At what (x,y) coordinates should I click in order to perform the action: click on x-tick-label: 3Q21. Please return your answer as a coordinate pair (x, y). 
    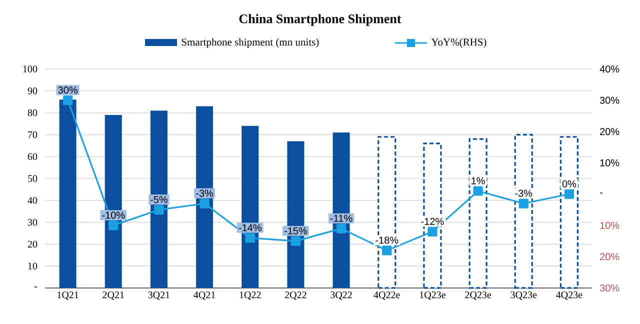
    Looking at the image, I should click on (159, 296).